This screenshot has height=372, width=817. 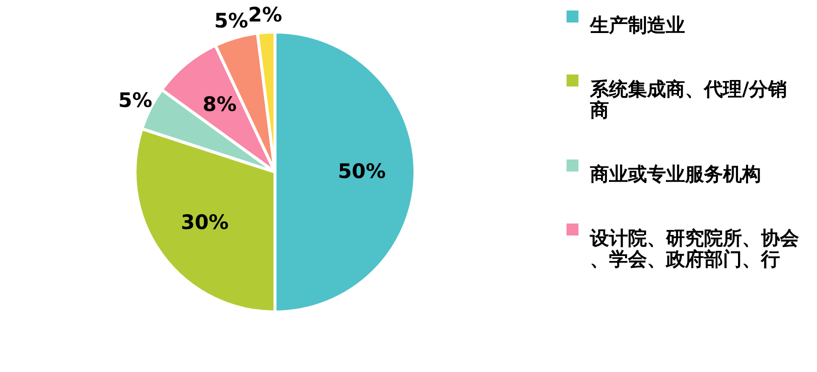 What do you see at coordinates (219, 104) in the screenshot?
I see `data-label: 8%` at bounding box center [219, 104].